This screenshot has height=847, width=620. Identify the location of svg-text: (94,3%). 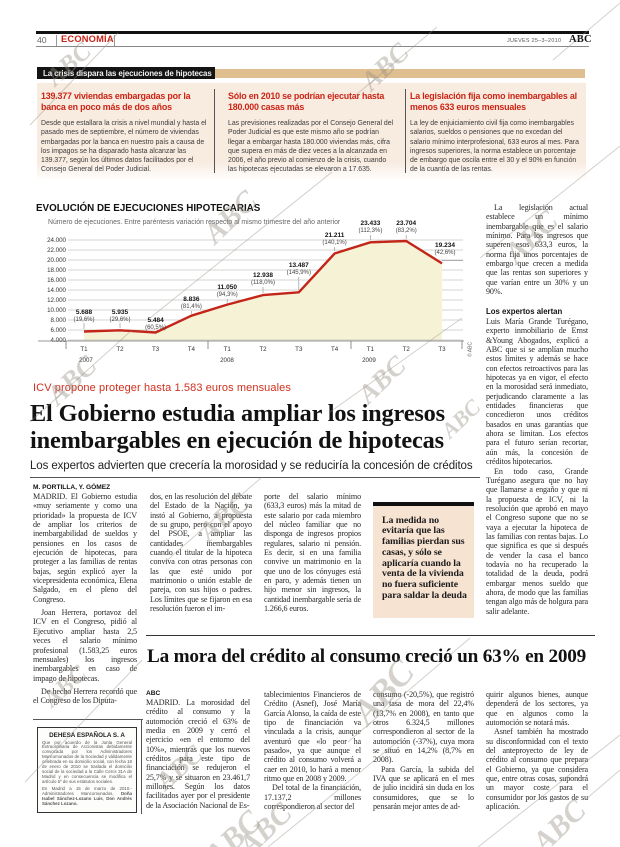
(227, 295).